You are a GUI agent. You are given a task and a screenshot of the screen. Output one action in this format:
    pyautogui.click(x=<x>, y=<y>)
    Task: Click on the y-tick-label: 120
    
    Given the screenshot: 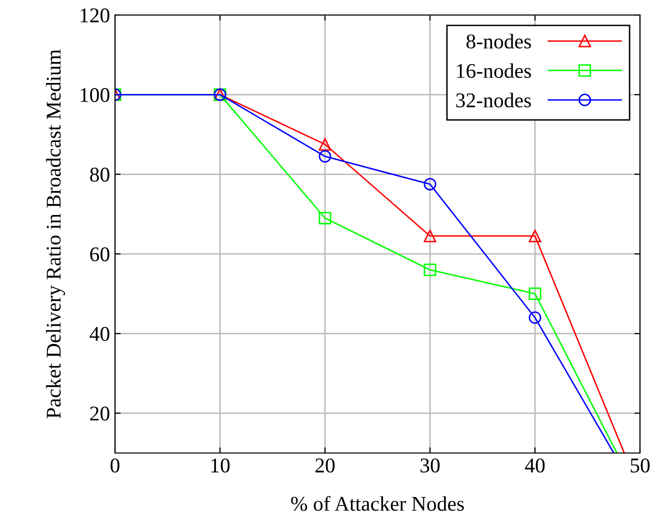 What is the action you would take?
    pyautogui.click(x=95, y=15)
    